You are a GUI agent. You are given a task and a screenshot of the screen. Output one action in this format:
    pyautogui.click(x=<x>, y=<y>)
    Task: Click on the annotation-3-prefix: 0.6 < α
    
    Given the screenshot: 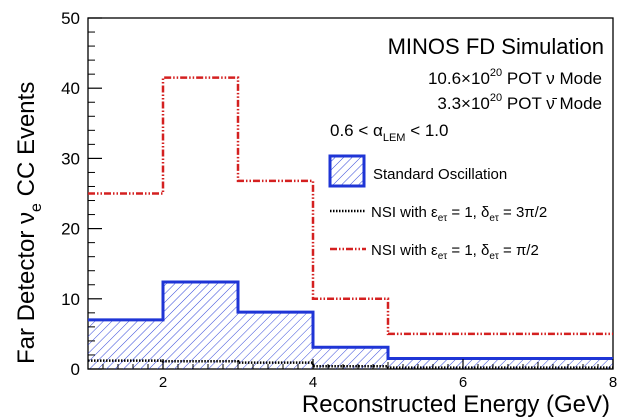 What is the action you would take?
    pyautogui.click(x=356, y=130)
    